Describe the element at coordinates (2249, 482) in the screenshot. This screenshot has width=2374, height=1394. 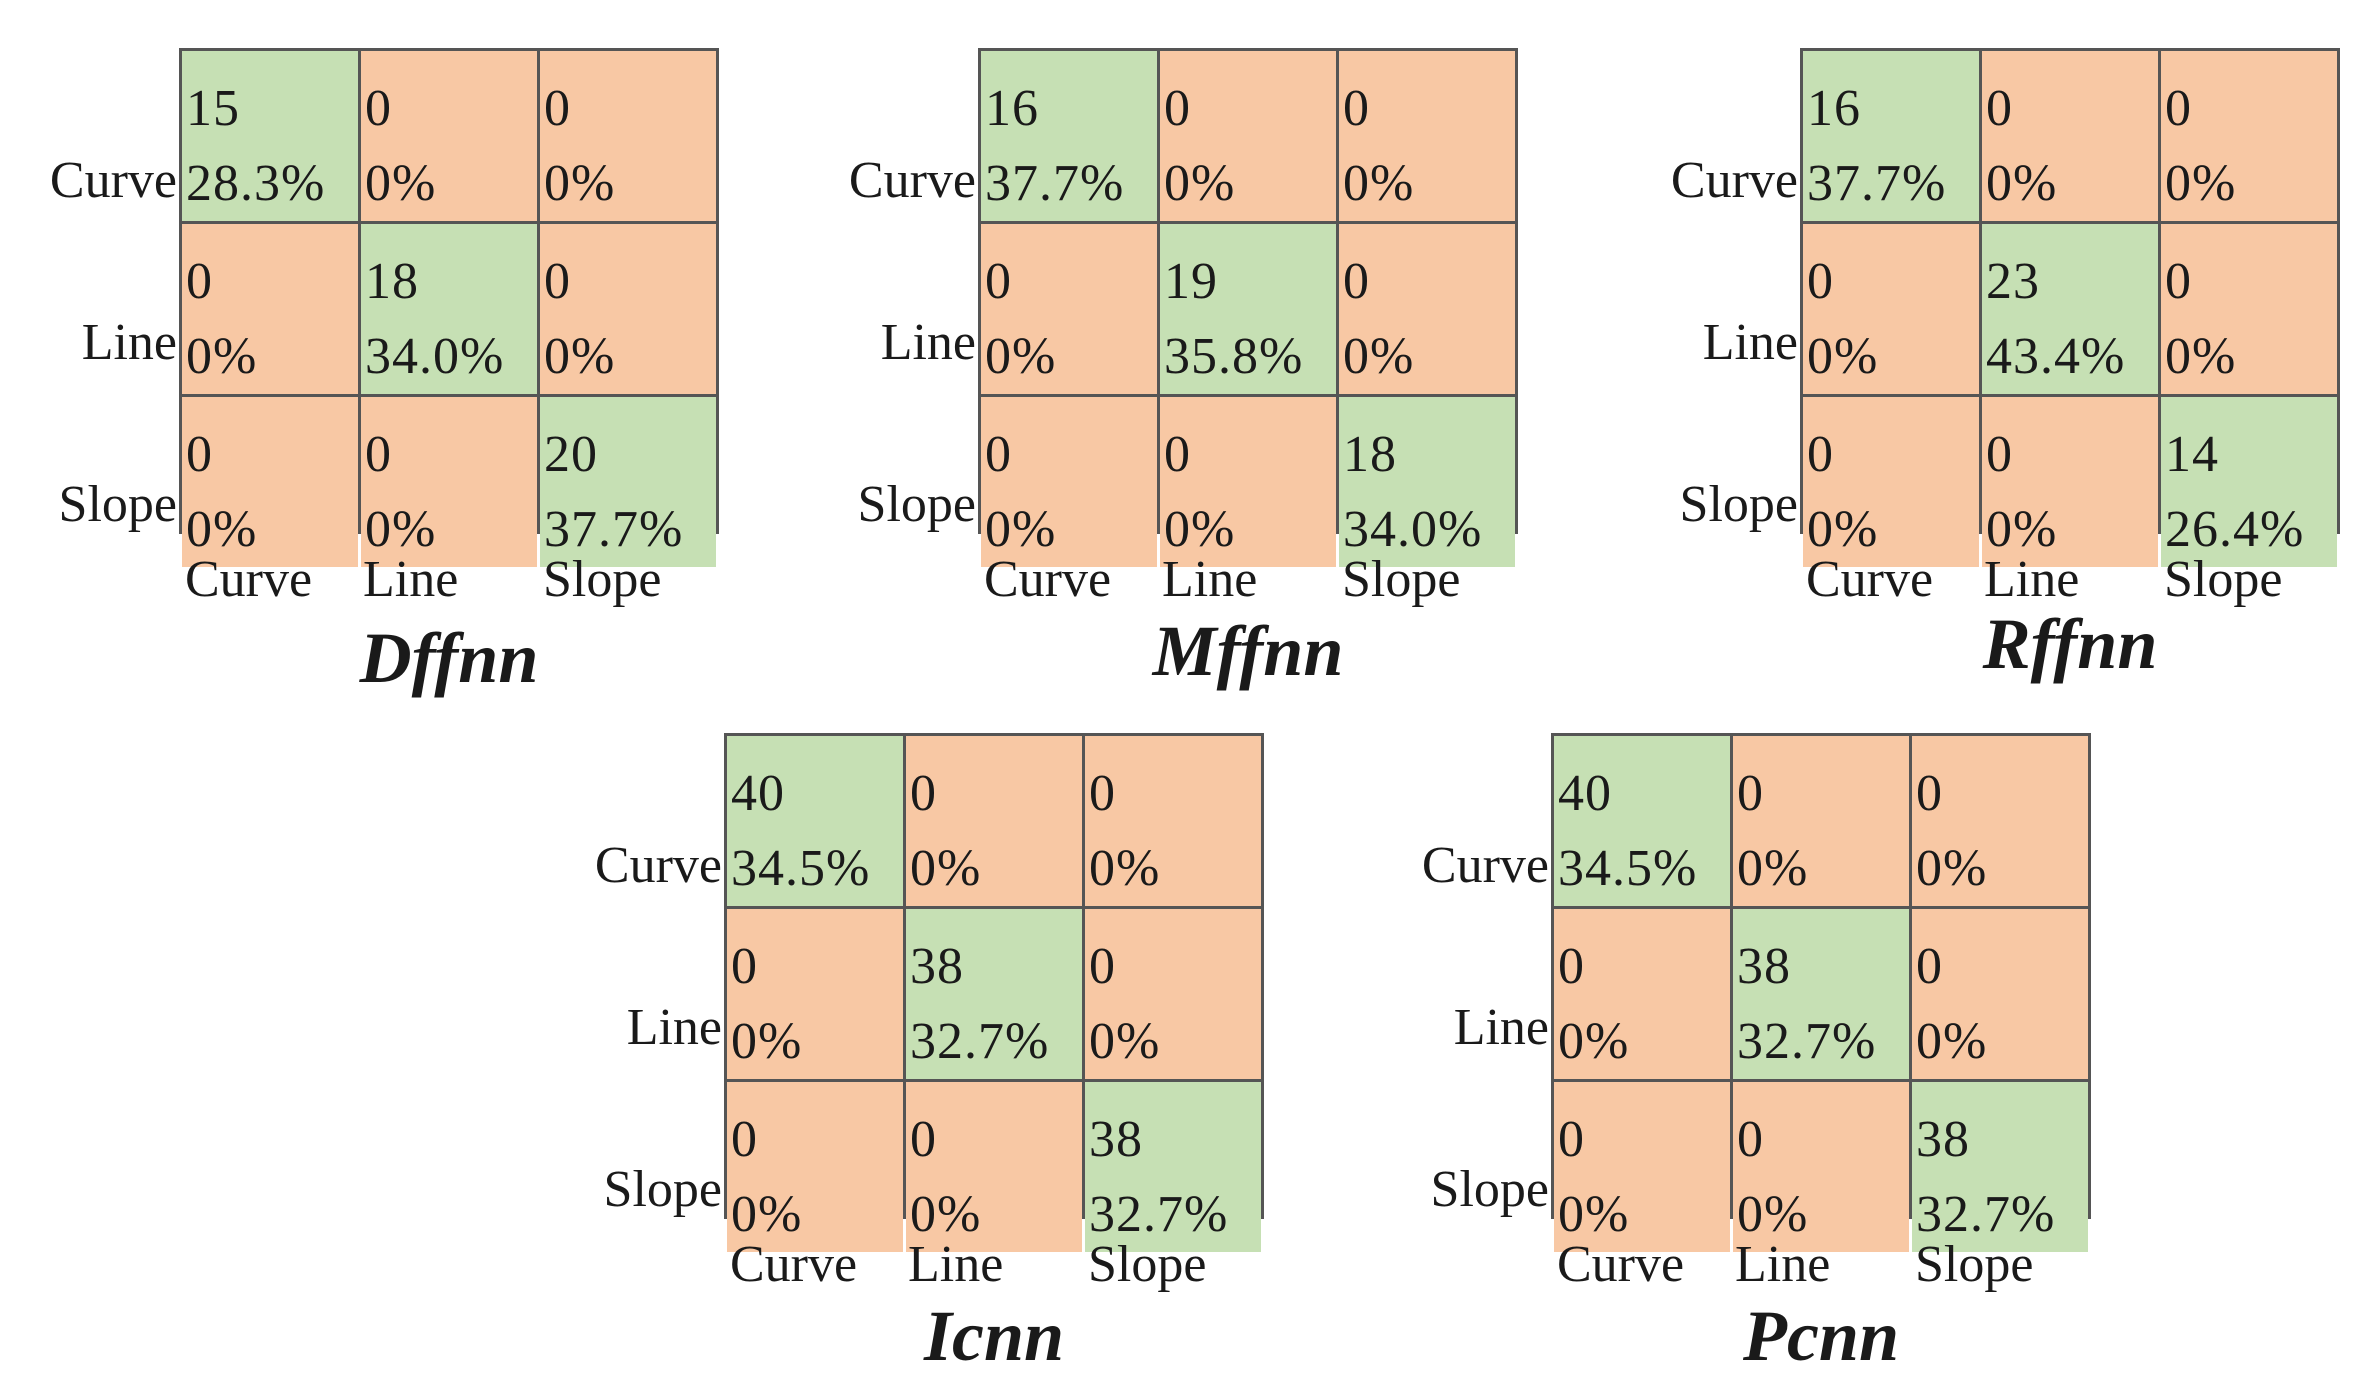
I see `matrix-cell-r3-c3: 14 26.4%` at that location.